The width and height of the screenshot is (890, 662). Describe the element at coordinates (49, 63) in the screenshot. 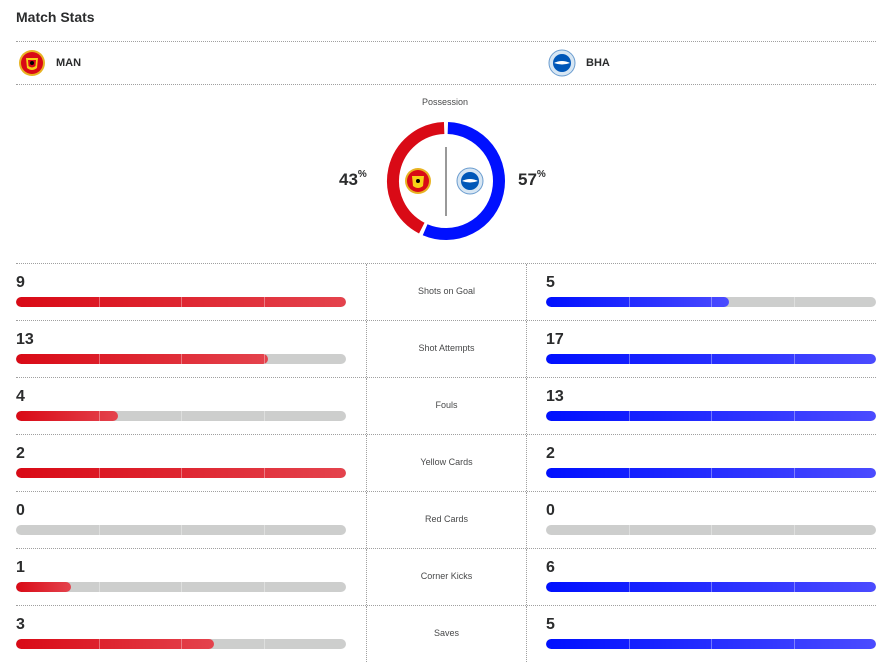

I see `home-team: MAN` at that location.